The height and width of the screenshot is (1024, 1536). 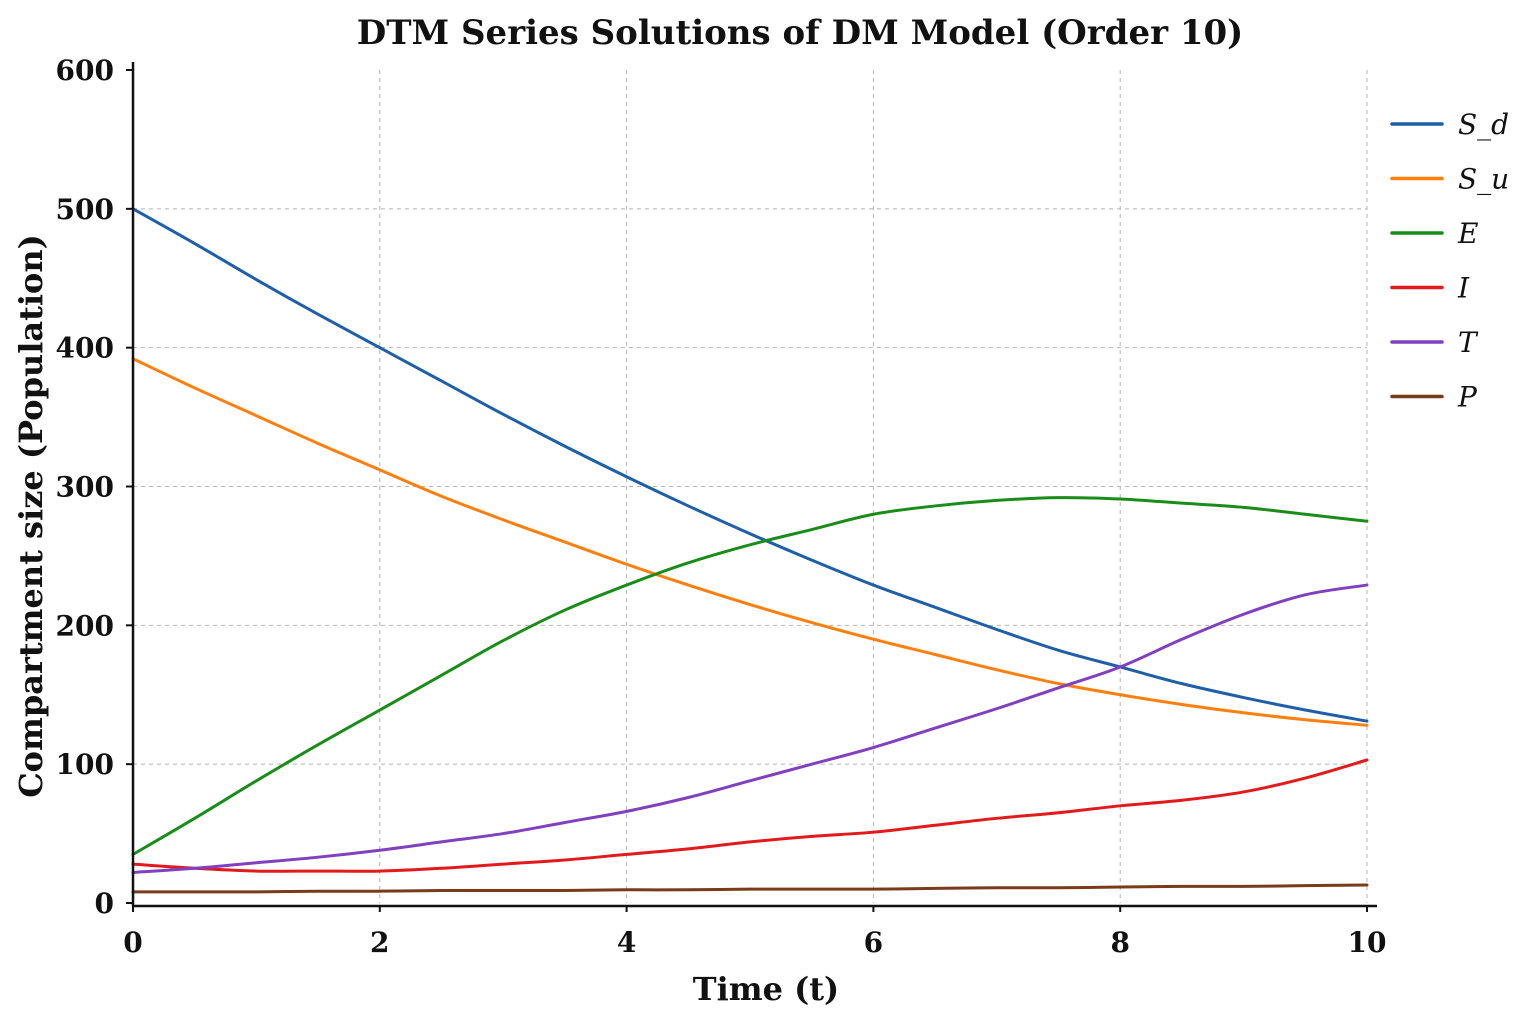 What do you see at coordinates (1483, 179) in the screenshot?
I see `legend-label: S_u` at bounding box center [1483, 179].